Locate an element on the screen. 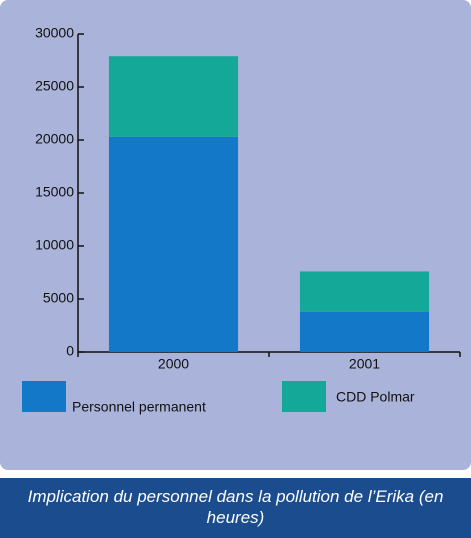 Image resolution: width=471 pixels, height=538 pixels. y-tick-label: 15000 is located at coordinates (54, 192).